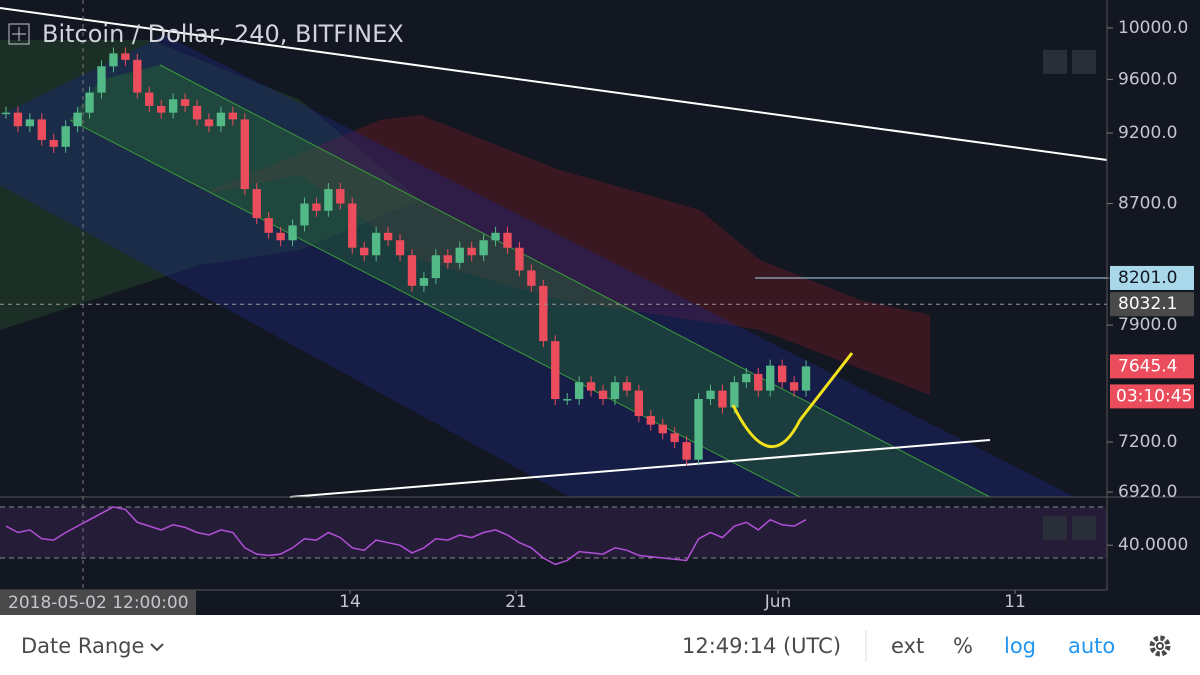 This screenshot has width=1200, height=675. I want to click on settings-icon, so click(1160, 646).